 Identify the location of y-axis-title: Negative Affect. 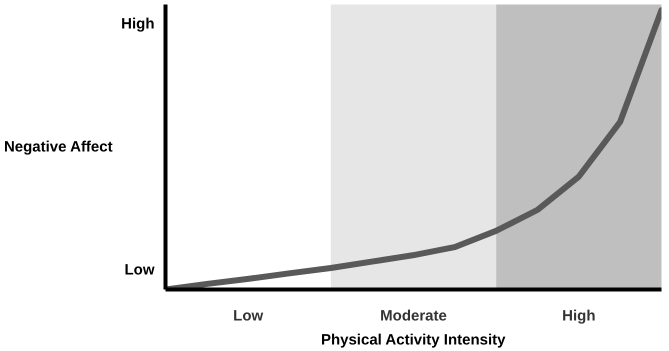
(58, 147).